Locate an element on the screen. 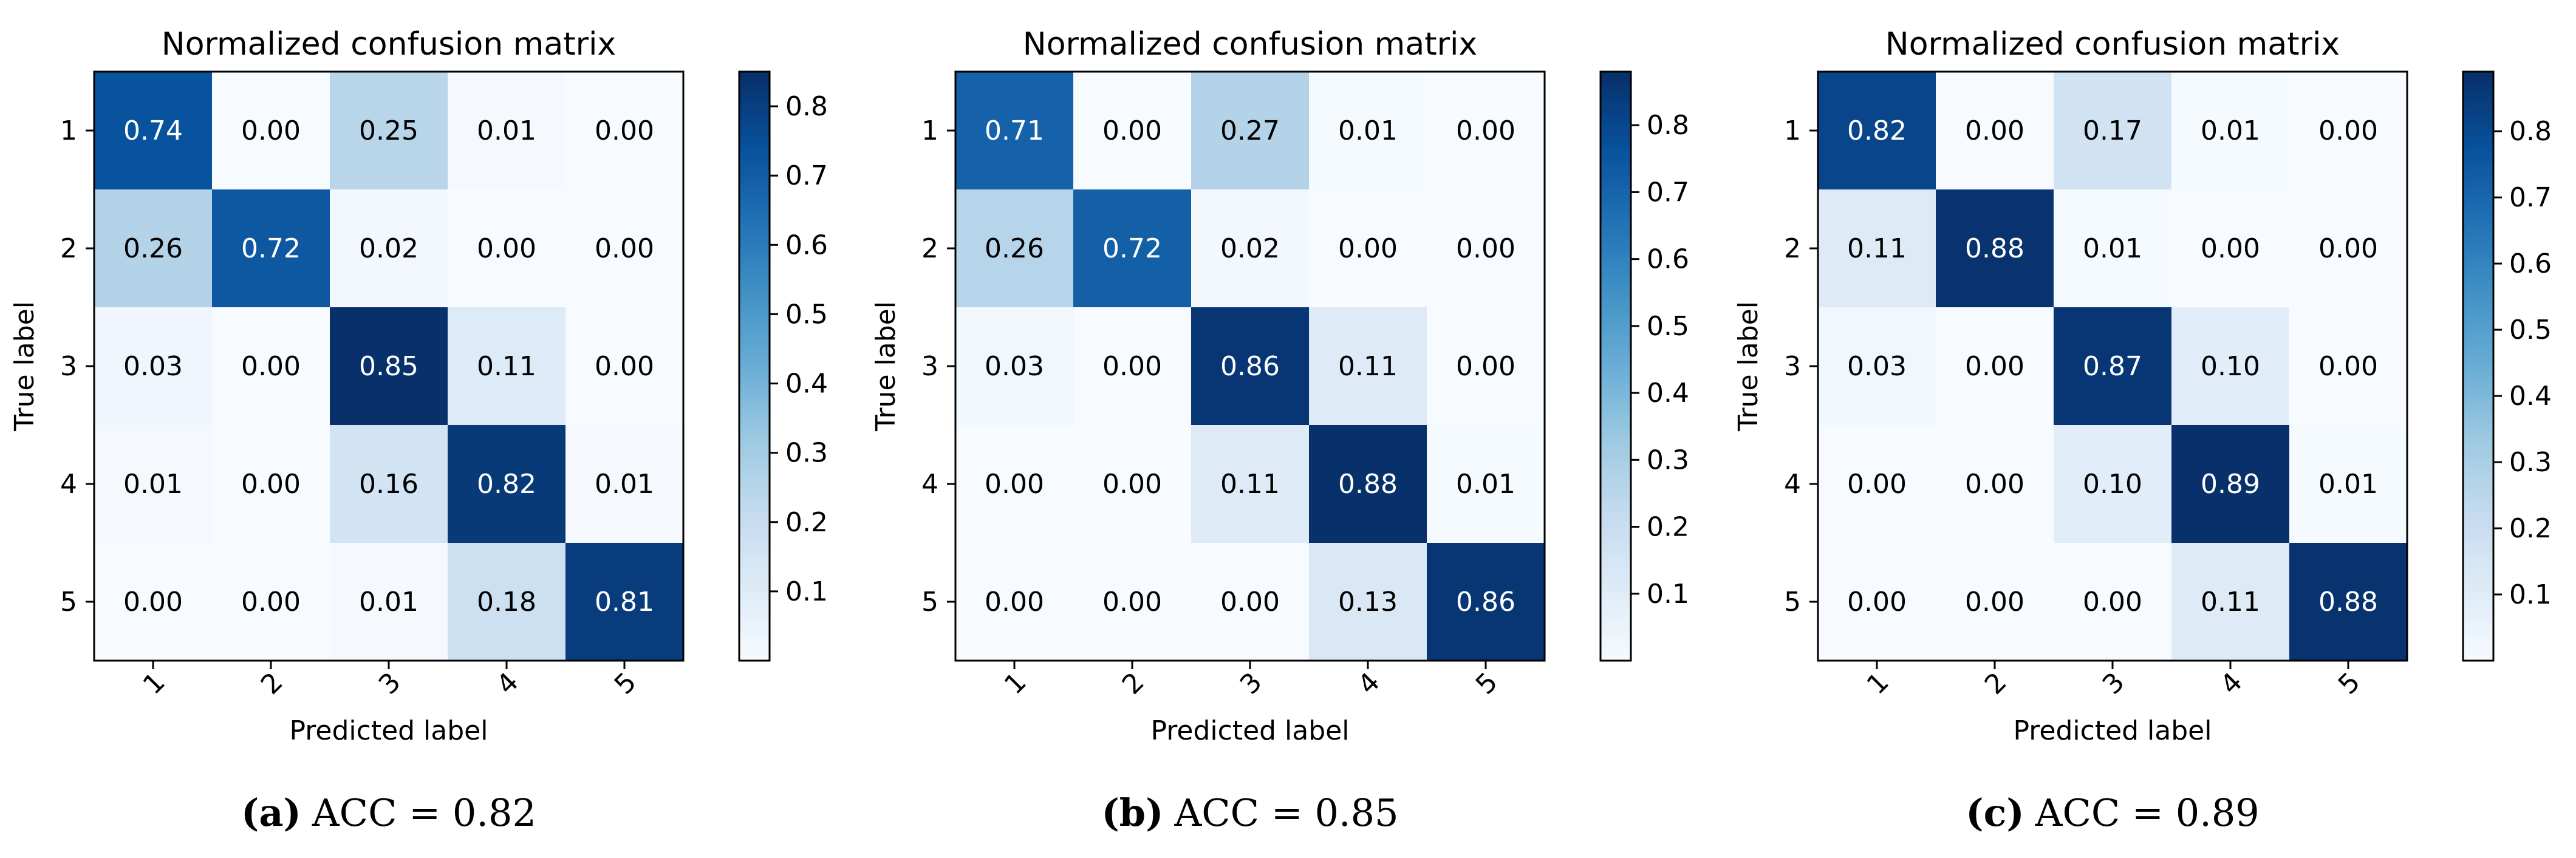 The width and height of the screenshot is (2576, 858). subfigure-caption: (b) ACC = 0.85 is located at coordinates (1249, 813).